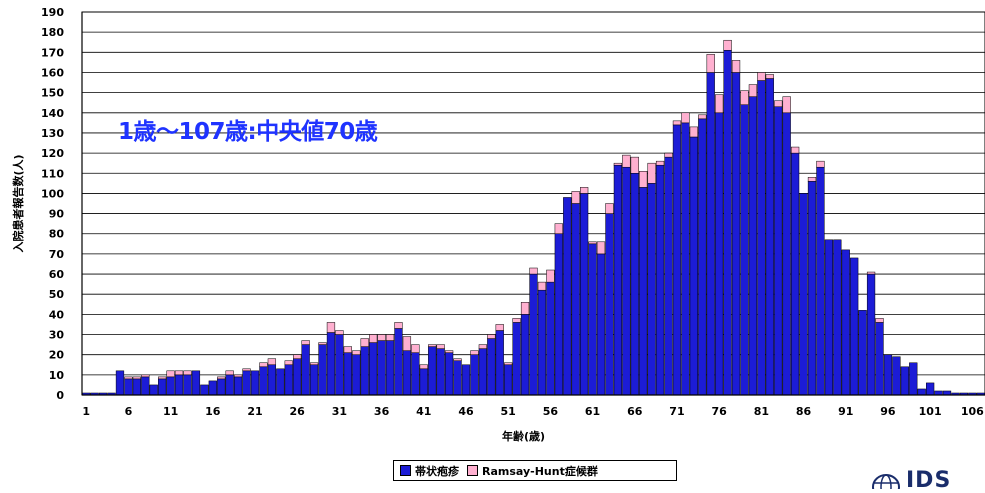 This screenshot has height=493, width=985. Describe the element at coordinates (213, 411) in the screenshot. I see `x-tick-label: 16` at that location.